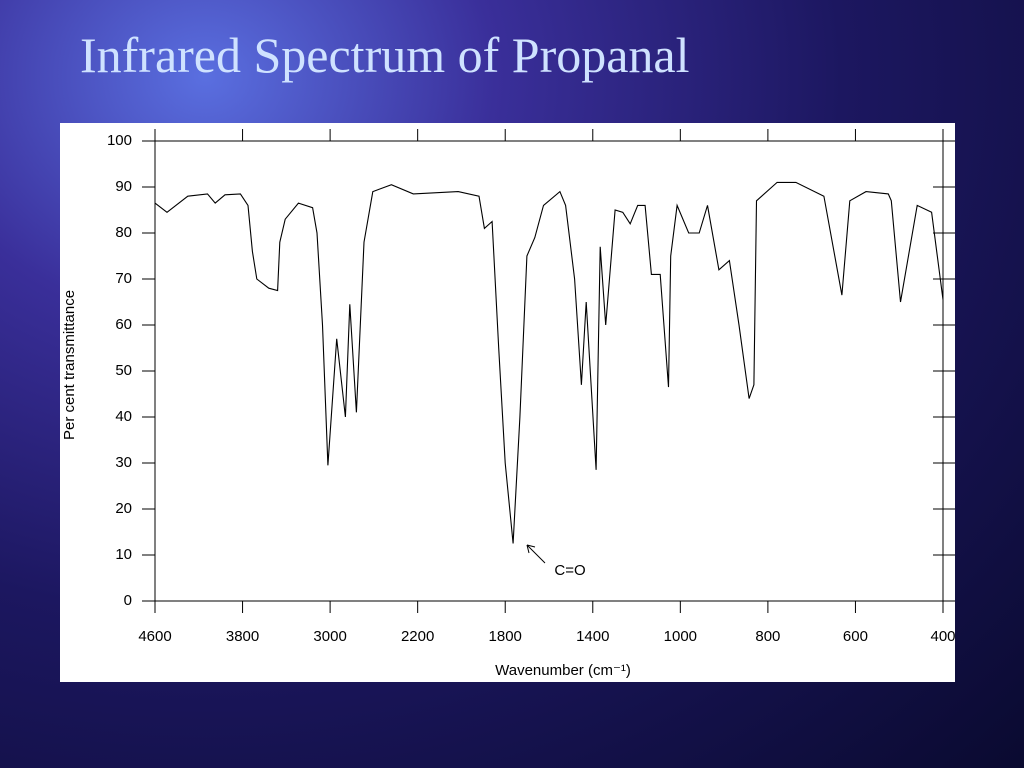  Describe the element at coordinates (123, 508) in the screenshot. I see `y-tick-label: 20` at that location.